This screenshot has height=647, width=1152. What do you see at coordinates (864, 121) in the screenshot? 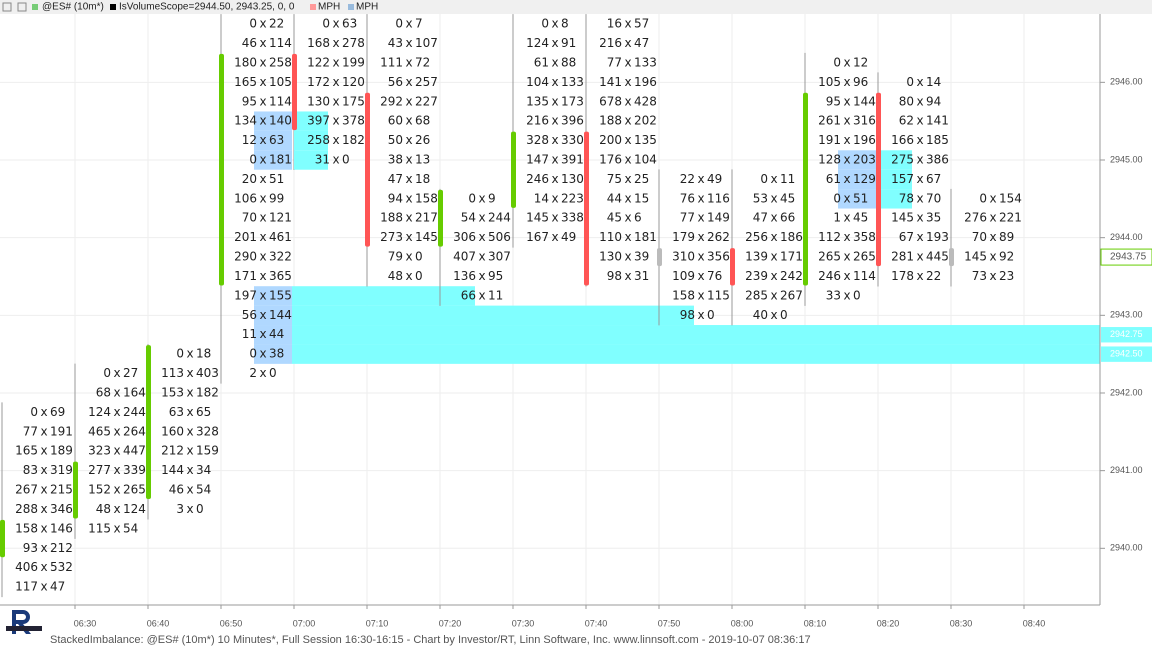
I see `ask-volume: 316` at bounding box center [864, 121].